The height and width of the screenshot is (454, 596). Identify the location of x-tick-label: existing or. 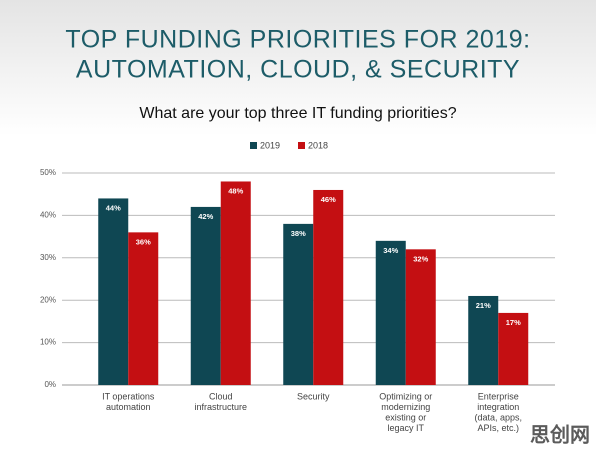
(405, 417).